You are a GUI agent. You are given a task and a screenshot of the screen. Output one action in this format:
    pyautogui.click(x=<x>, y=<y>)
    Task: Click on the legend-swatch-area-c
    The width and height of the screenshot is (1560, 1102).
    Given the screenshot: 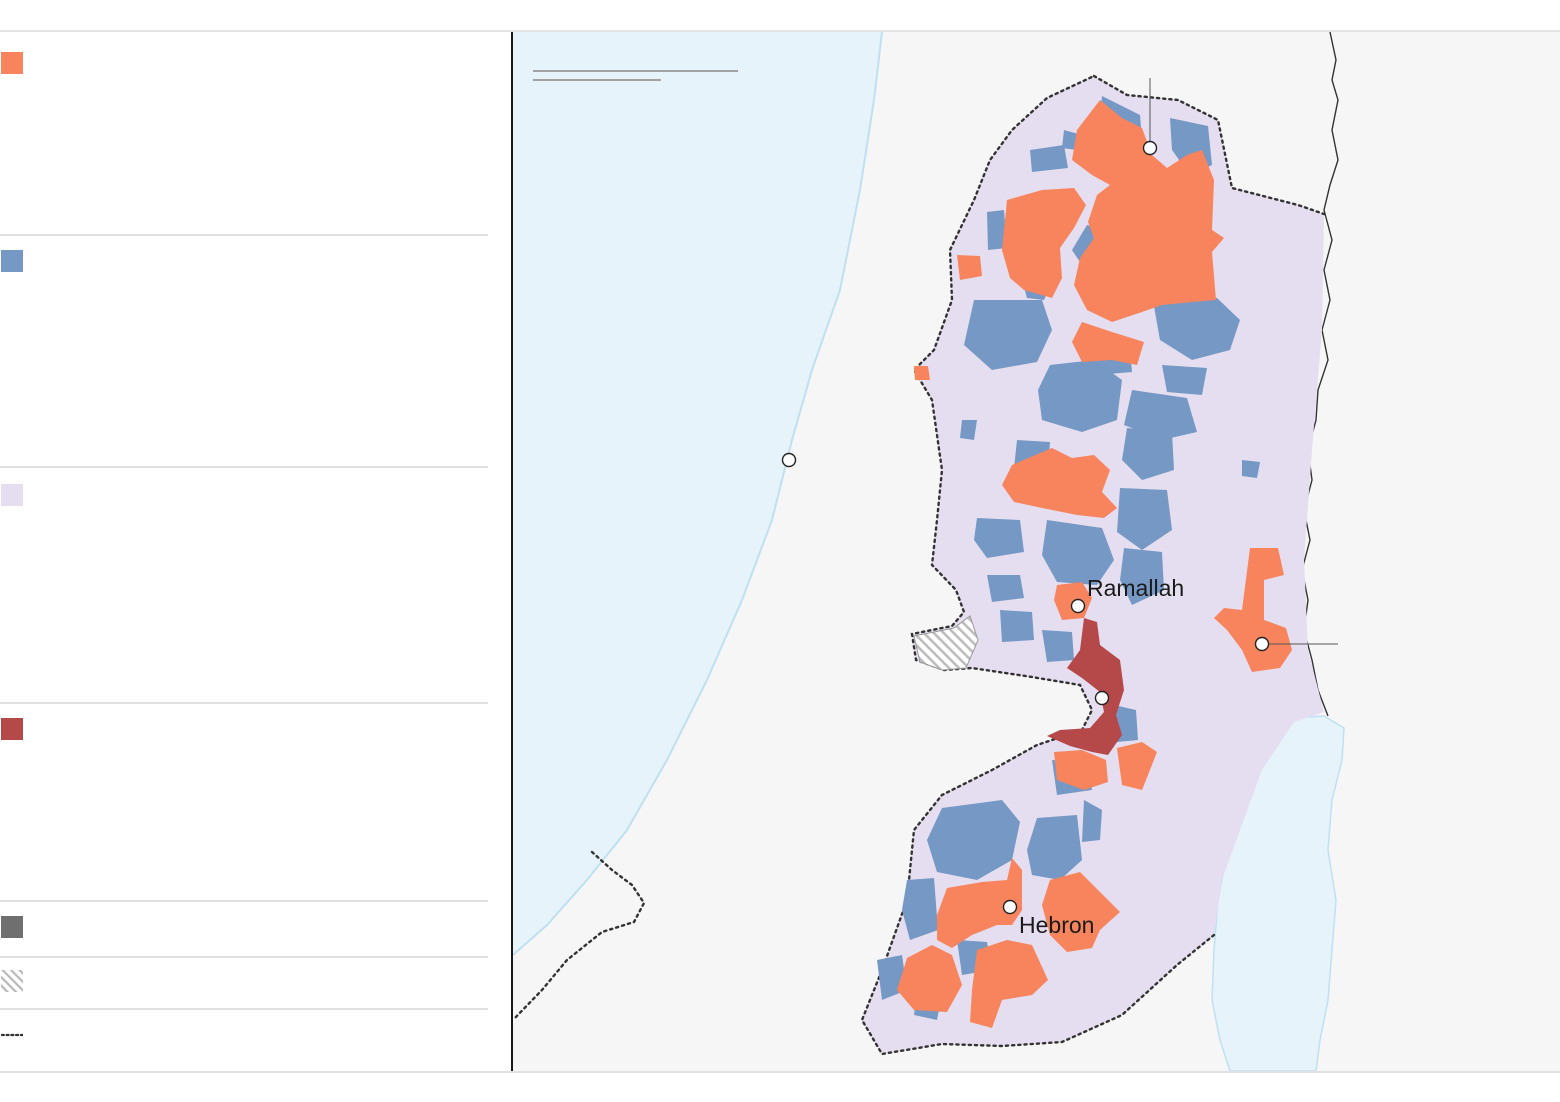 What is the action you would take?
    pyautogui.click(x=12, y=495)
    